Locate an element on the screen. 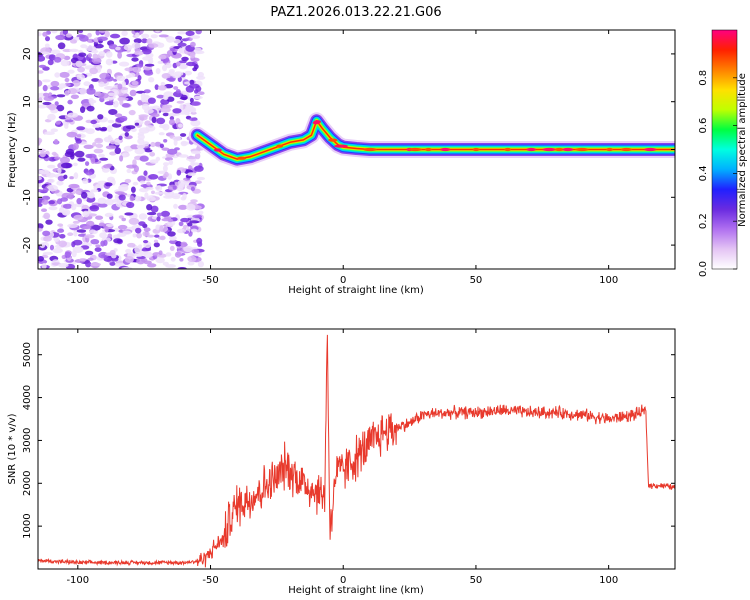 The height and width of the screenshot is (600, 750). colorbar-tick-label: 0.4 is located at coordinates (703, 173).